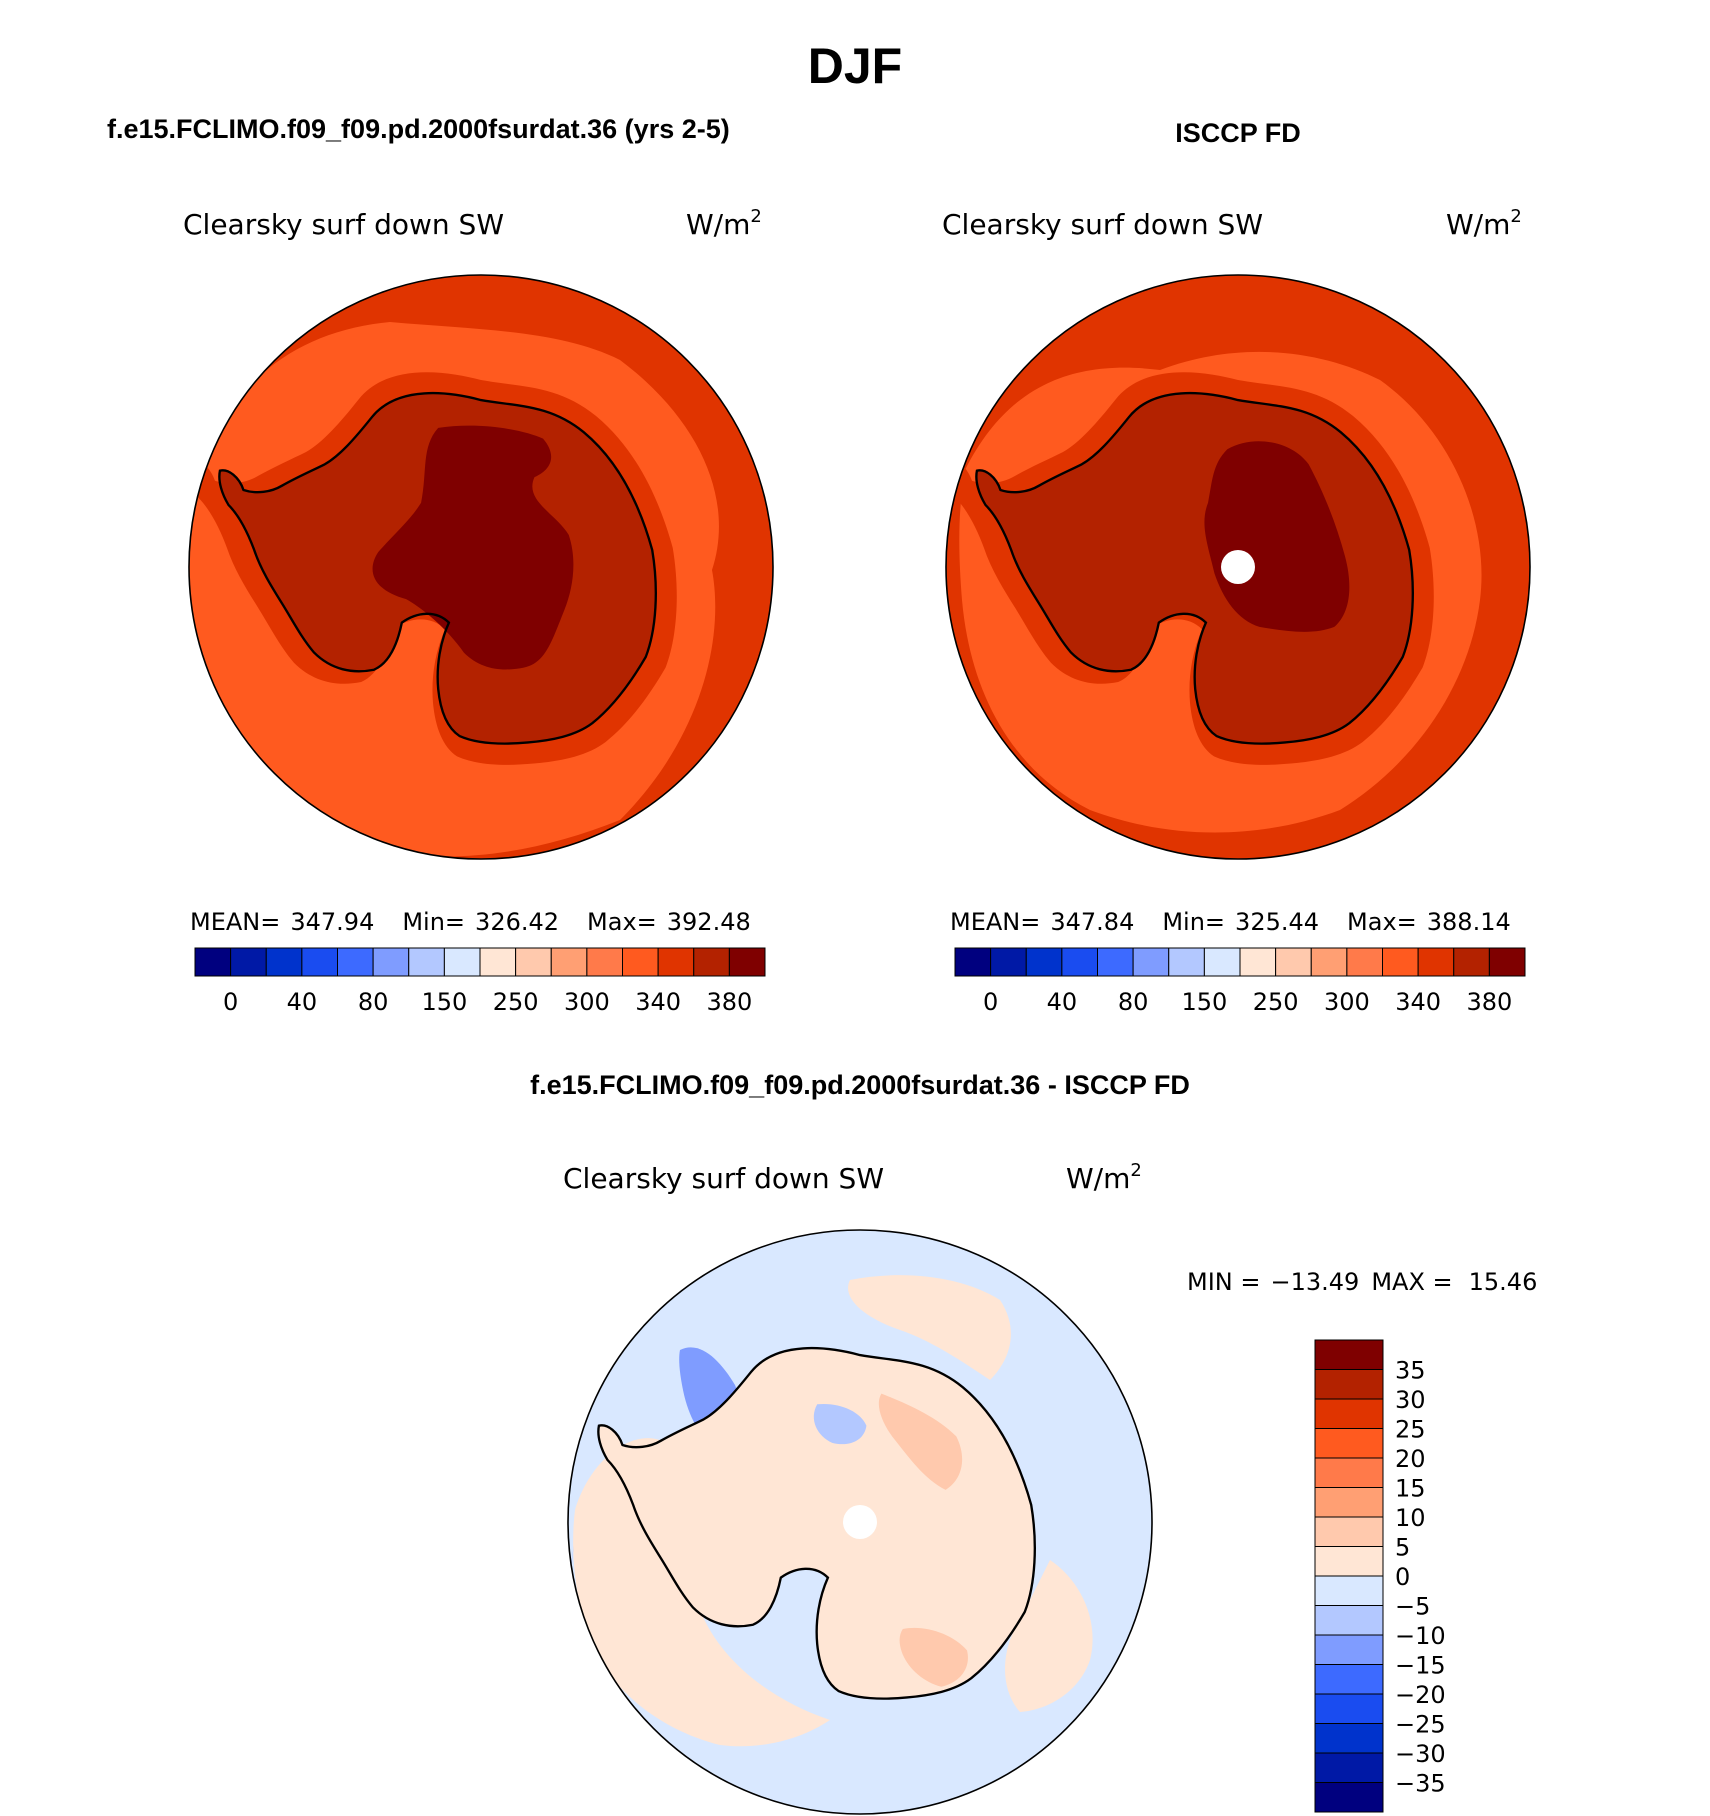 The image size is (1710, 1816). What do you see at coordinates (480, 981) in the screenshot?
I see `model-colorbar: 0 40 80 150 250 300 340 380` at bounding box center [480, 981].